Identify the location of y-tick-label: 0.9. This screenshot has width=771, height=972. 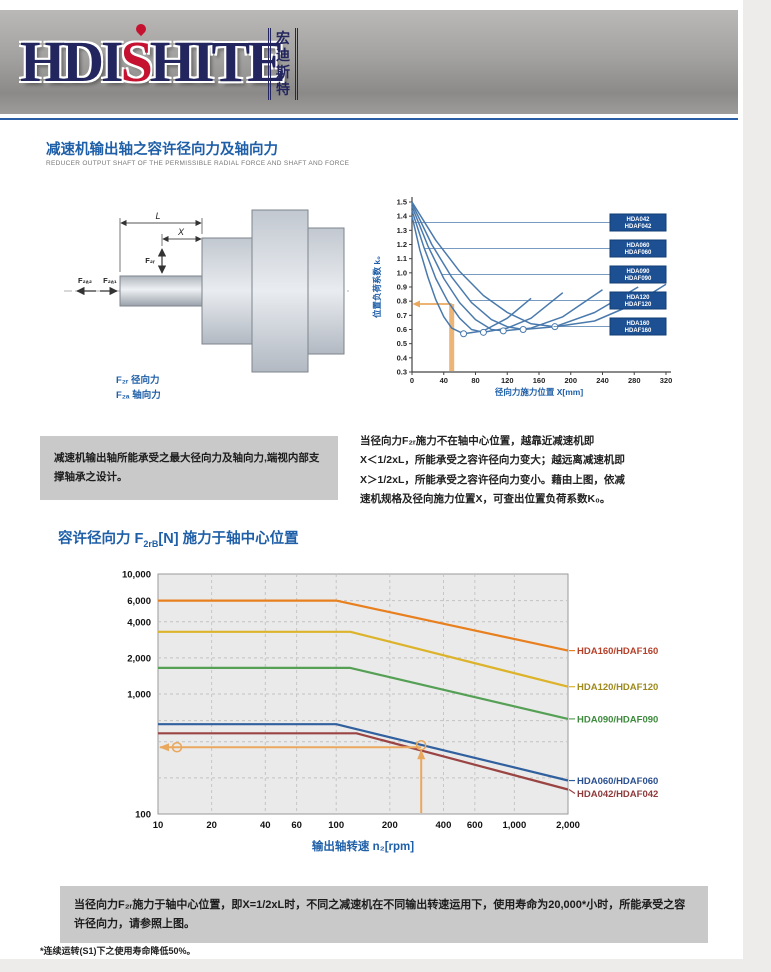
(402, 287).